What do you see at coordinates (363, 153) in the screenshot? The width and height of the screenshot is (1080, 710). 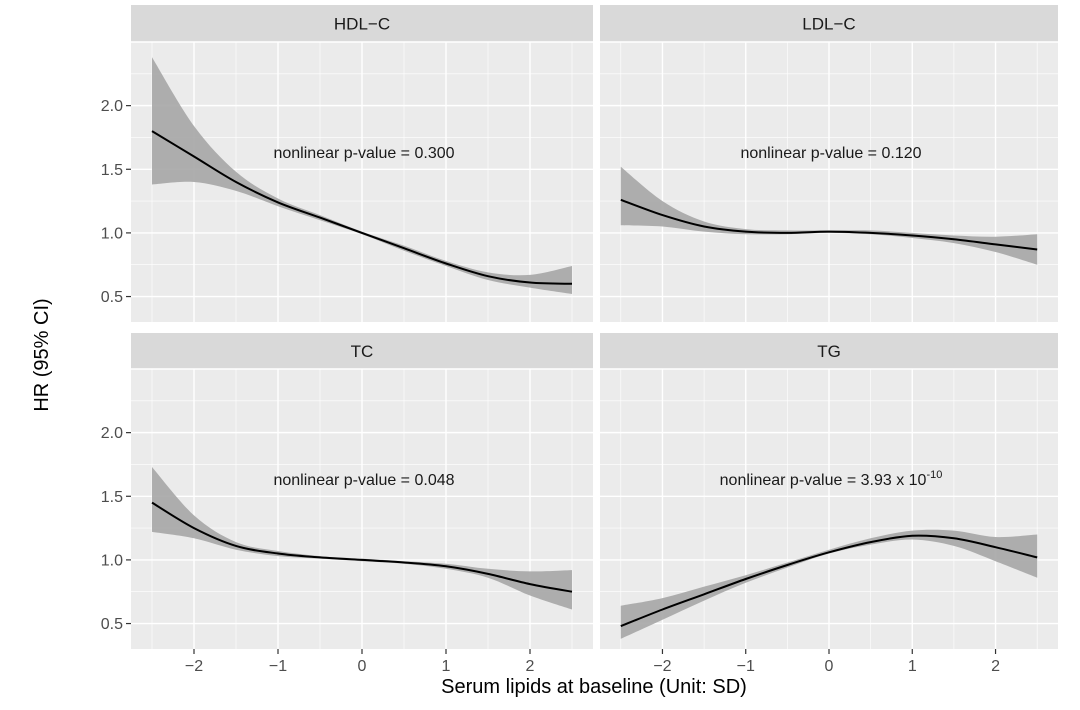 I see `nonlinear-p-annotation: nonlinear p-value = 0.300` at bounding box center [363, 153].